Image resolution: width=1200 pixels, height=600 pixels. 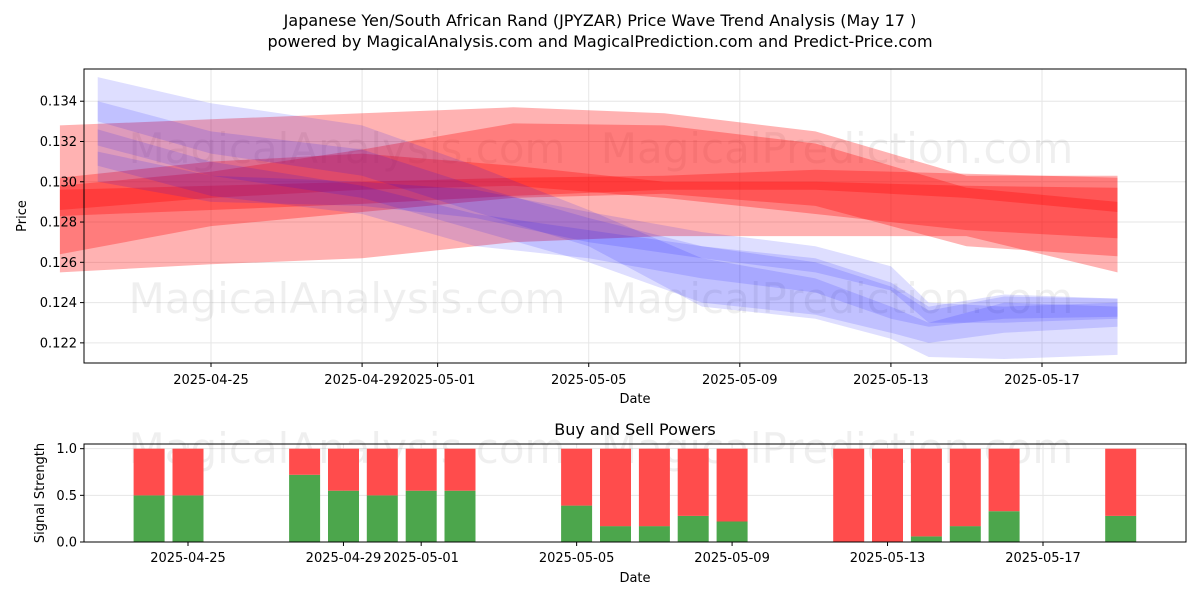 I want to click on price-y-tick-label: 0.126, so click(x=58, y=263).